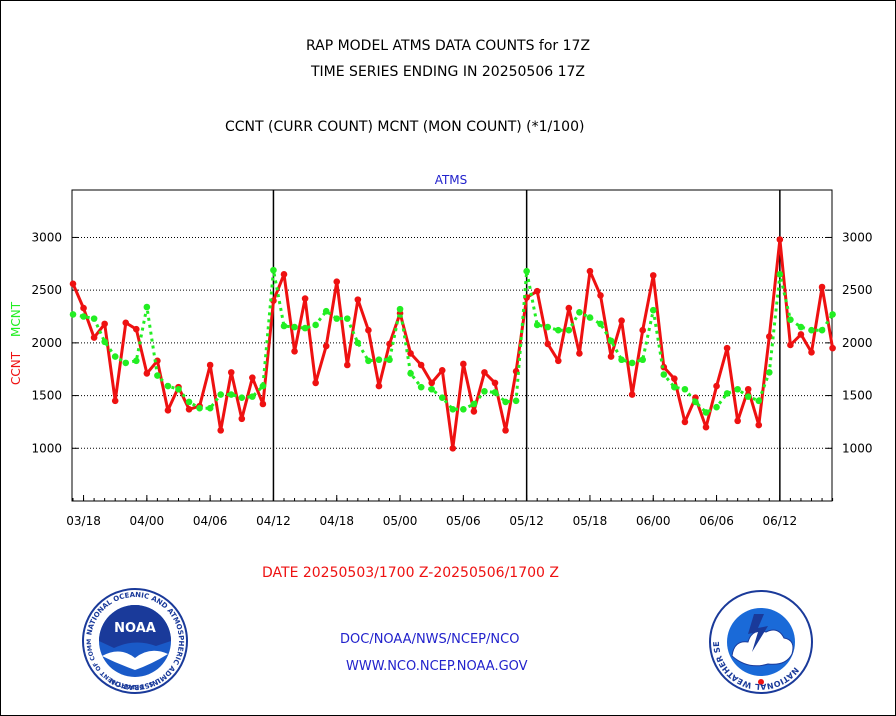  Describe the element at coordinates (437, 666) in the screenshot. I see `link-nco-website: WWW.NCO.NCEP.NOAA.GOV` at that location.